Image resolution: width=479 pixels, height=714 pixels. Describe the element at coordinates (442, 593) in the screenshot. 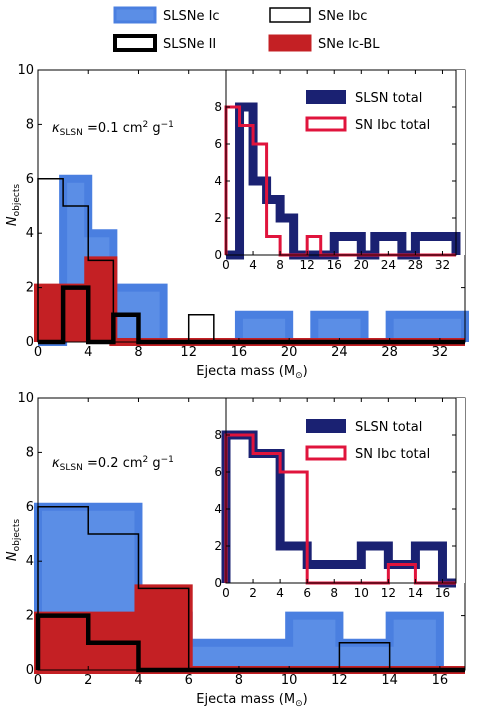

I see `panel-2-inset-x-tick-label: 16` at that location.